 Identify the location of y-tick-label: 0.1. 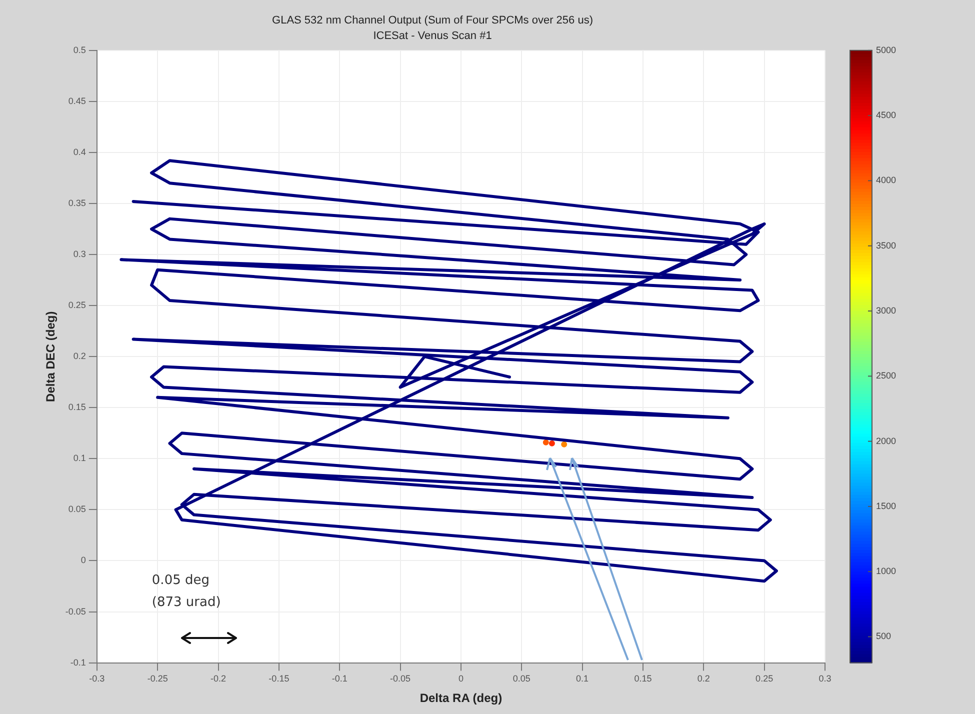
(79, 458).